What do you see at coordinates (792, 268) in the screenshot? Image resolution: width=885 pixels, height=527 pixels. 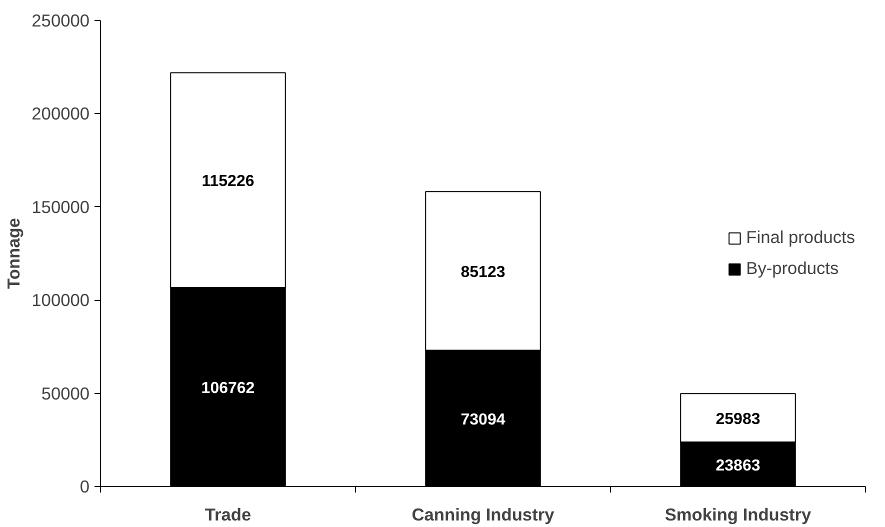 I see `legend-label: By-products` at bounding box center [792, 268].